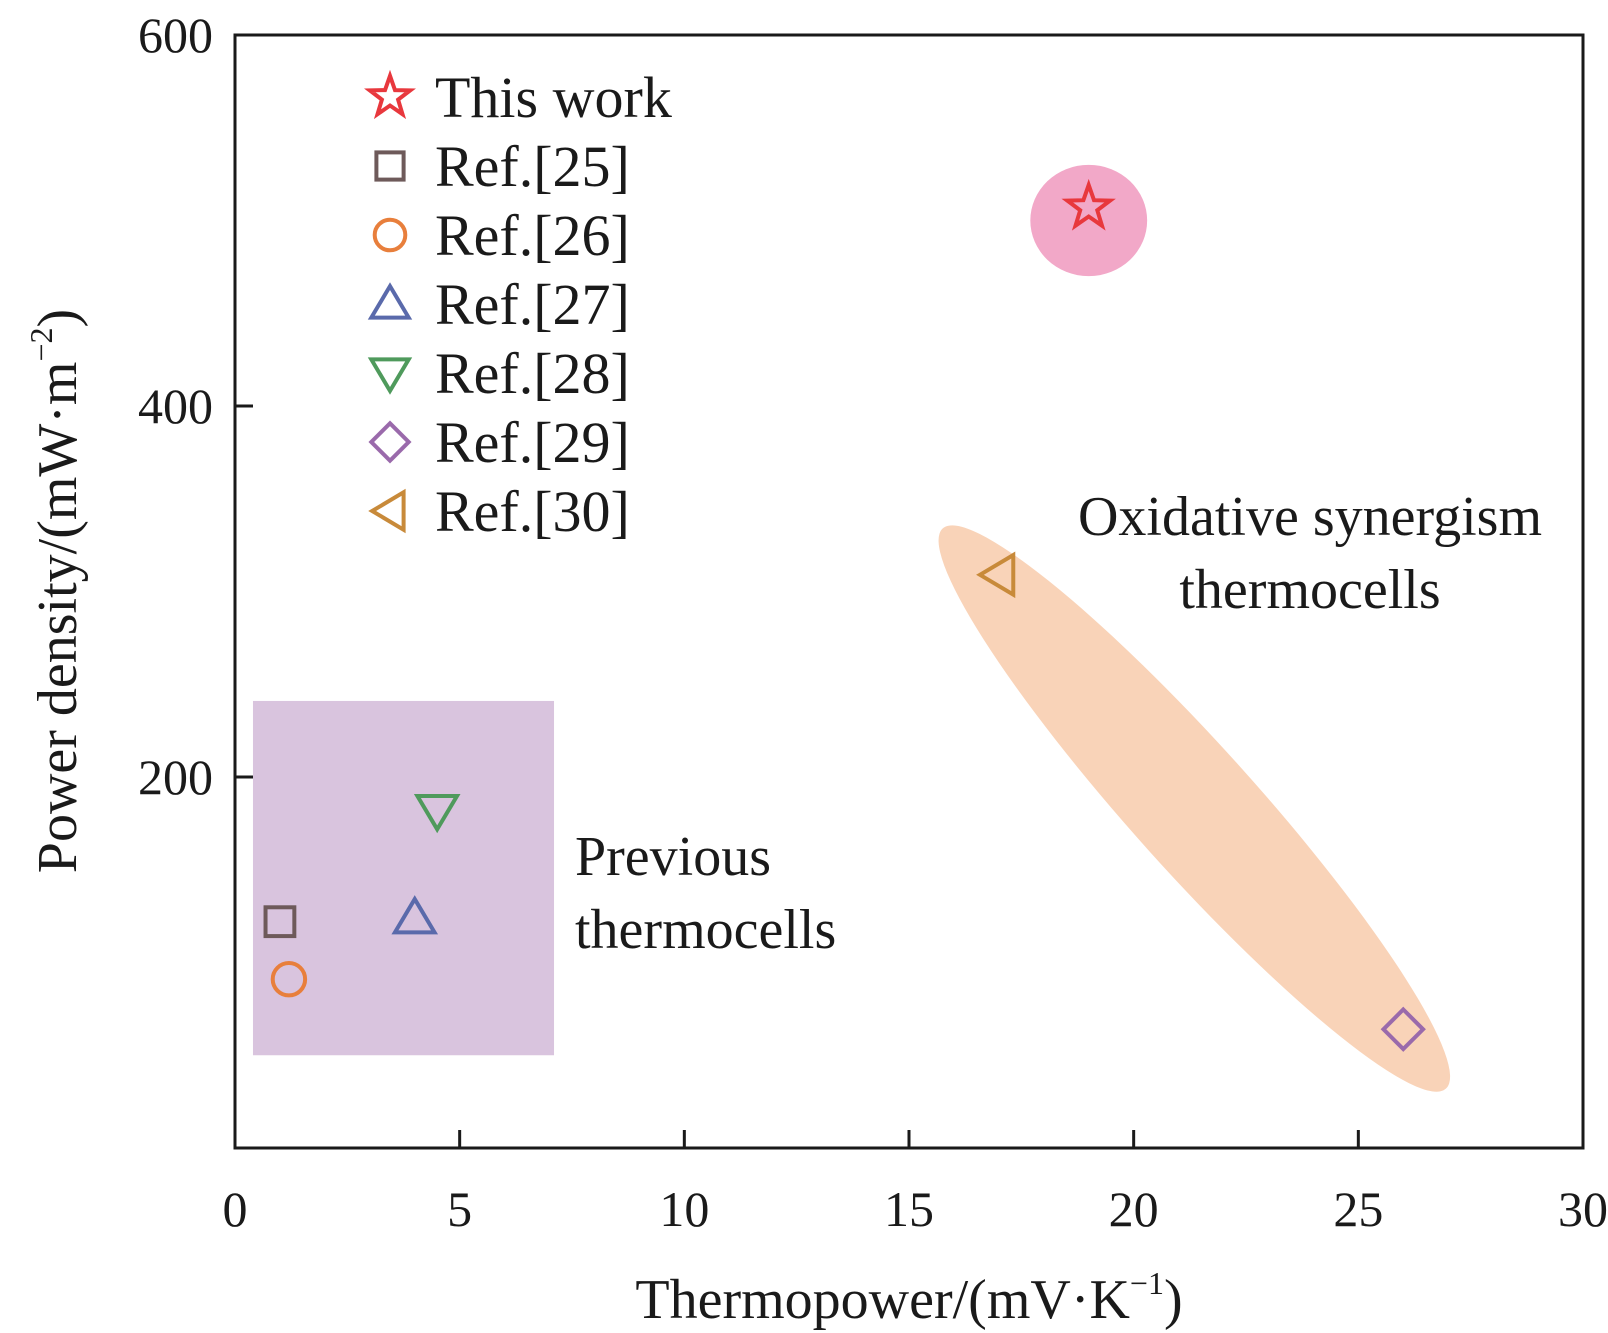 The image size is (1608, 1333). What do you see at coordinates (175, 406) in the screenshot?
I see `y-tick-label: 400` at bounding box center [175, 406].